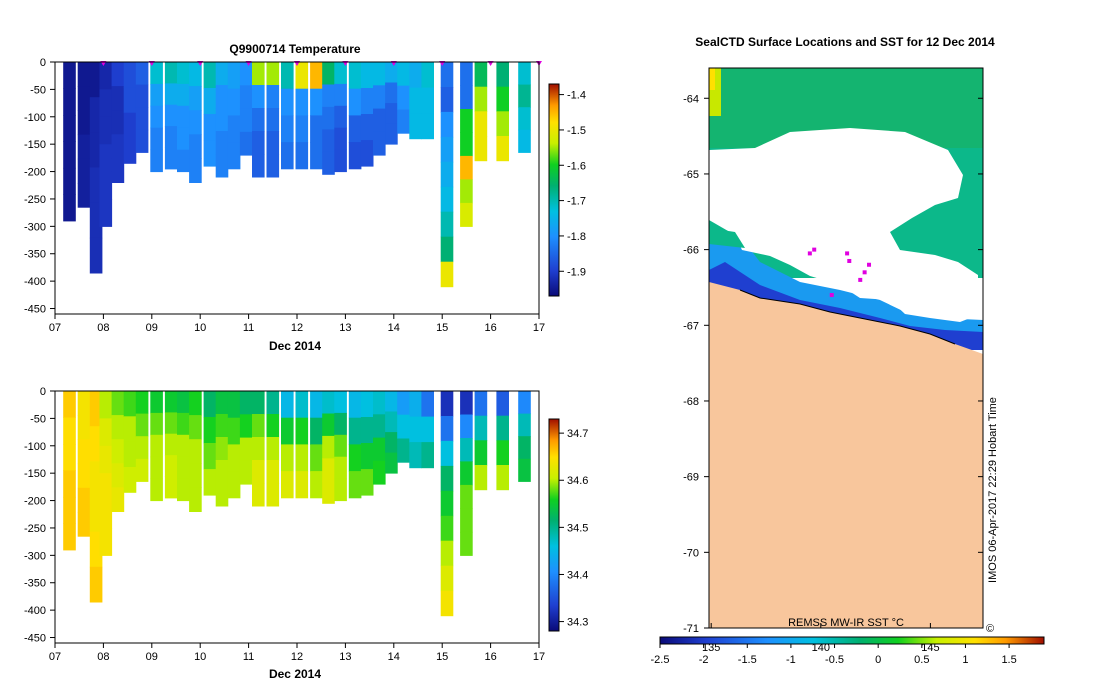  Describe the element at coordinates (490, 328) in the screenshot. I see `x-tick-label: 16` at that location.